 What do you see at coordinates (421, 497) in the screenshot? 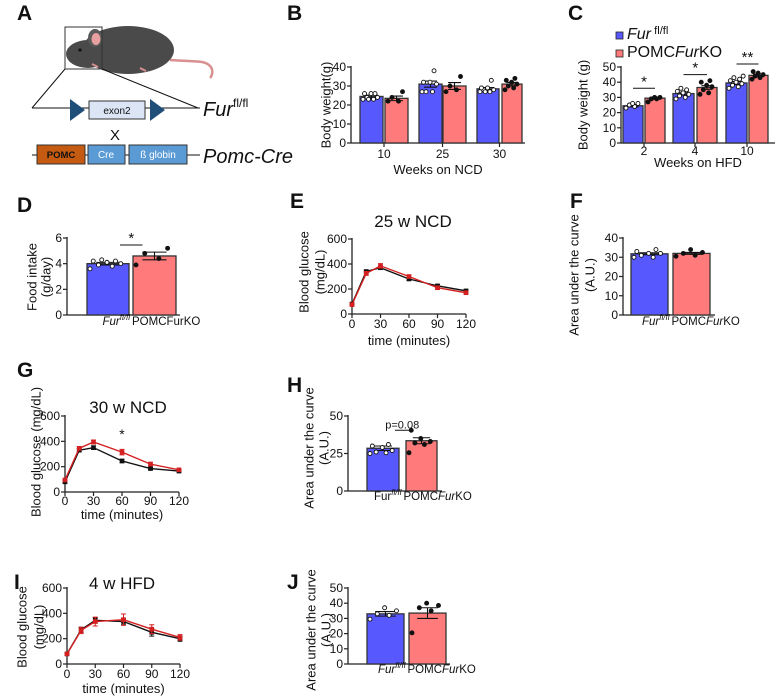
I see `category-label-ko-part: POMC` at bounding box center [421, 497].